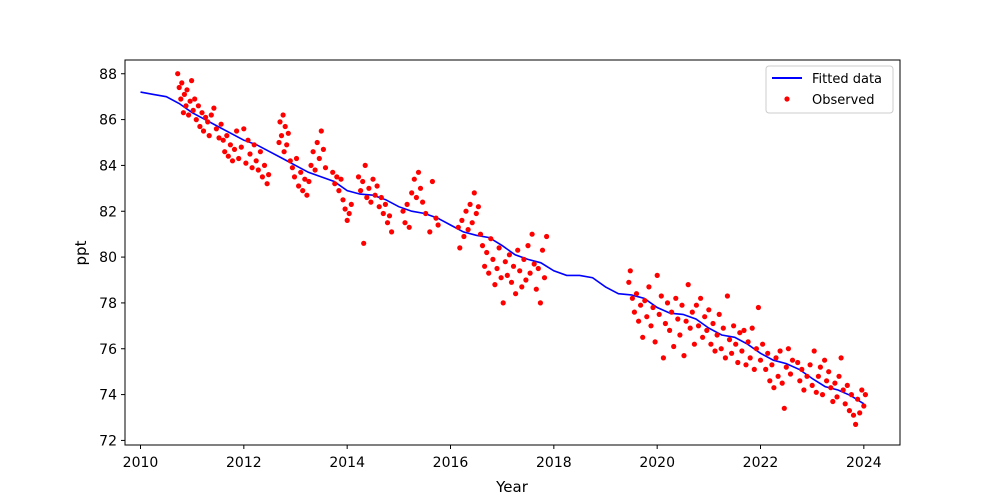 This screenshot has height=504, width=1000. Describe the element at coordinates (347, 463) in the screenshot. I see `x-tick-label: 2014` at that location.